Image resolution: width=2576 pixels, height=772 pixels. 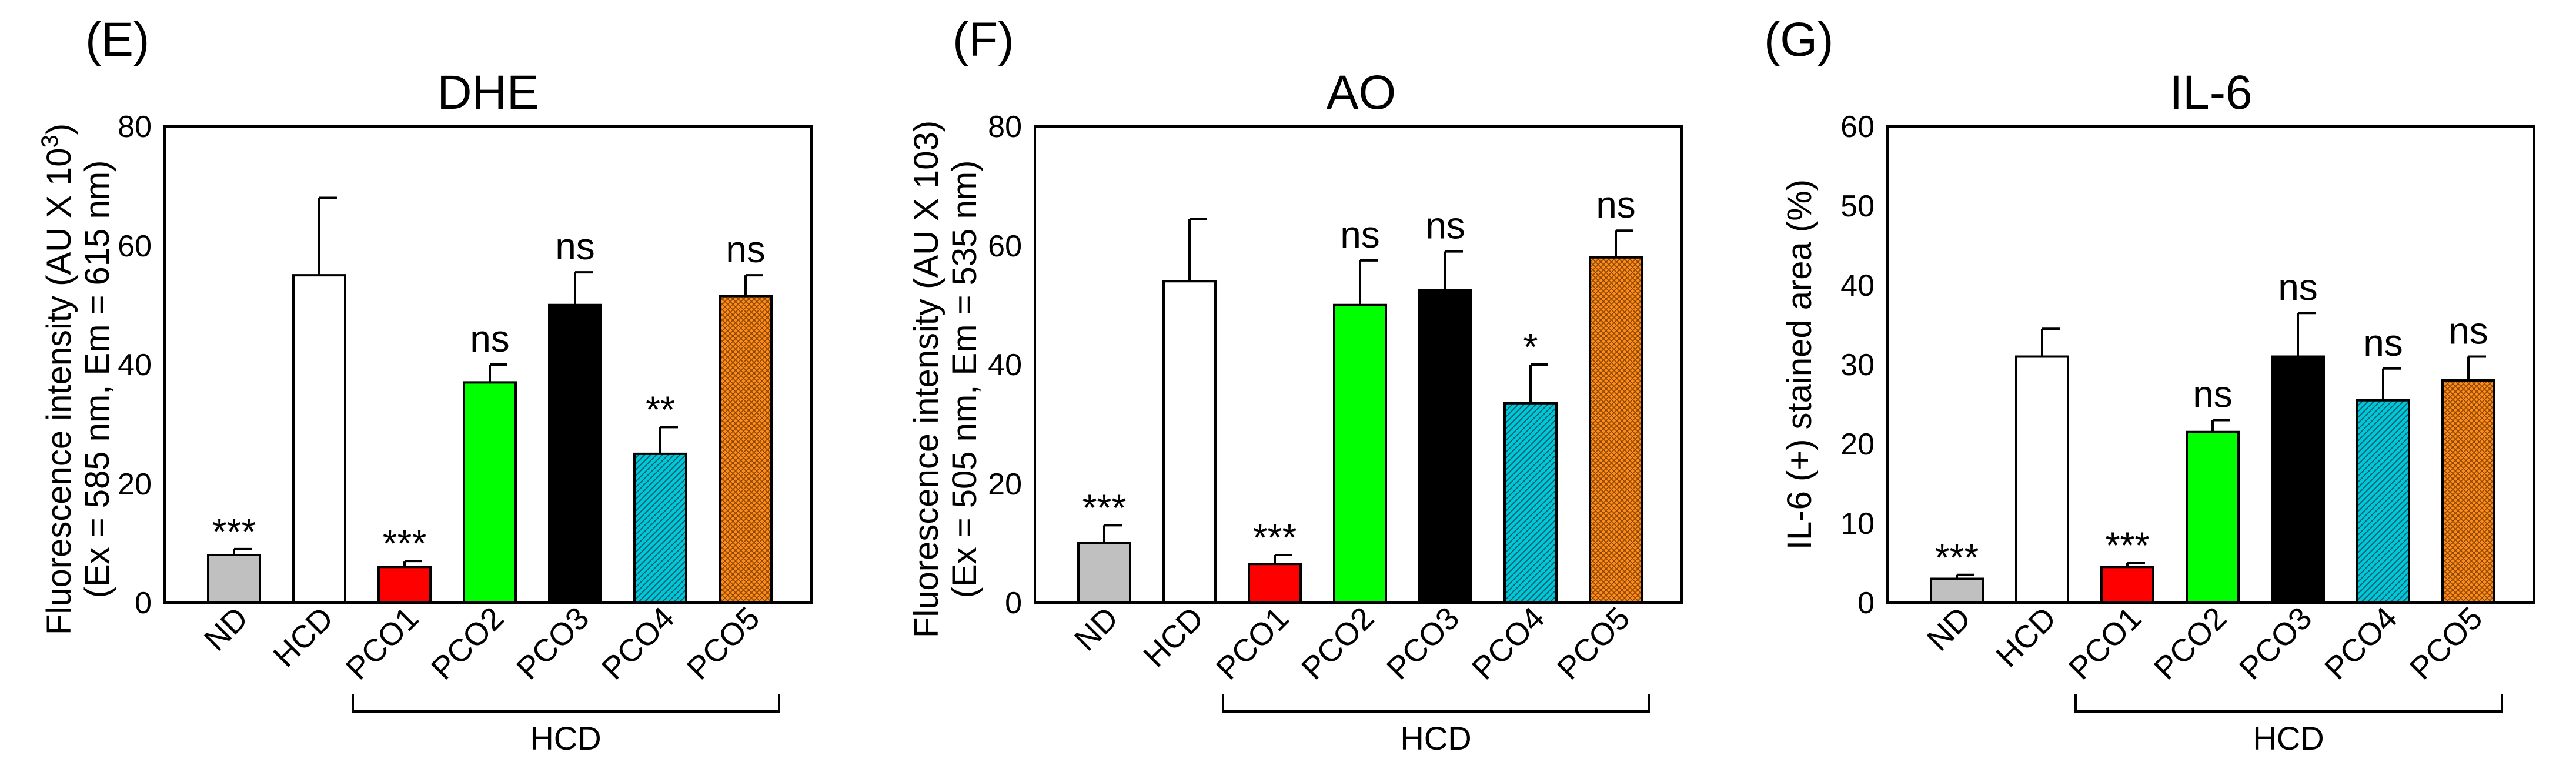 What do you see at coordinates (660, 409) in the screenshot?
I see `significance-label: **` at bounding box center [660, 409].